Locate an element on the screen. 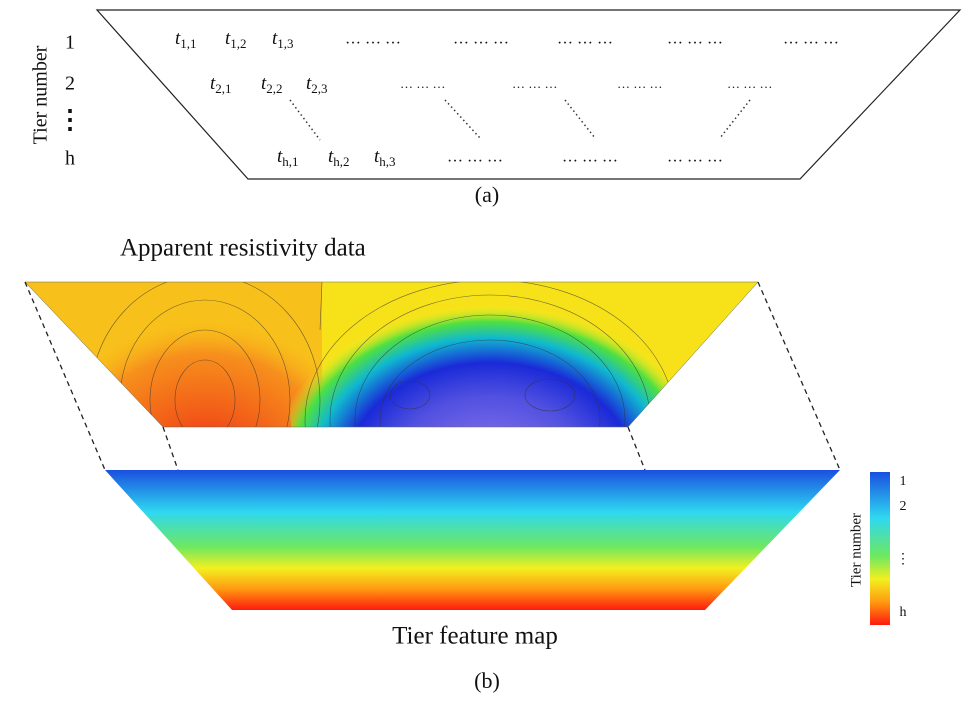 The height and width of the screenshot is (703, 965). term: t2,2 is located at coordinates (272, 84).